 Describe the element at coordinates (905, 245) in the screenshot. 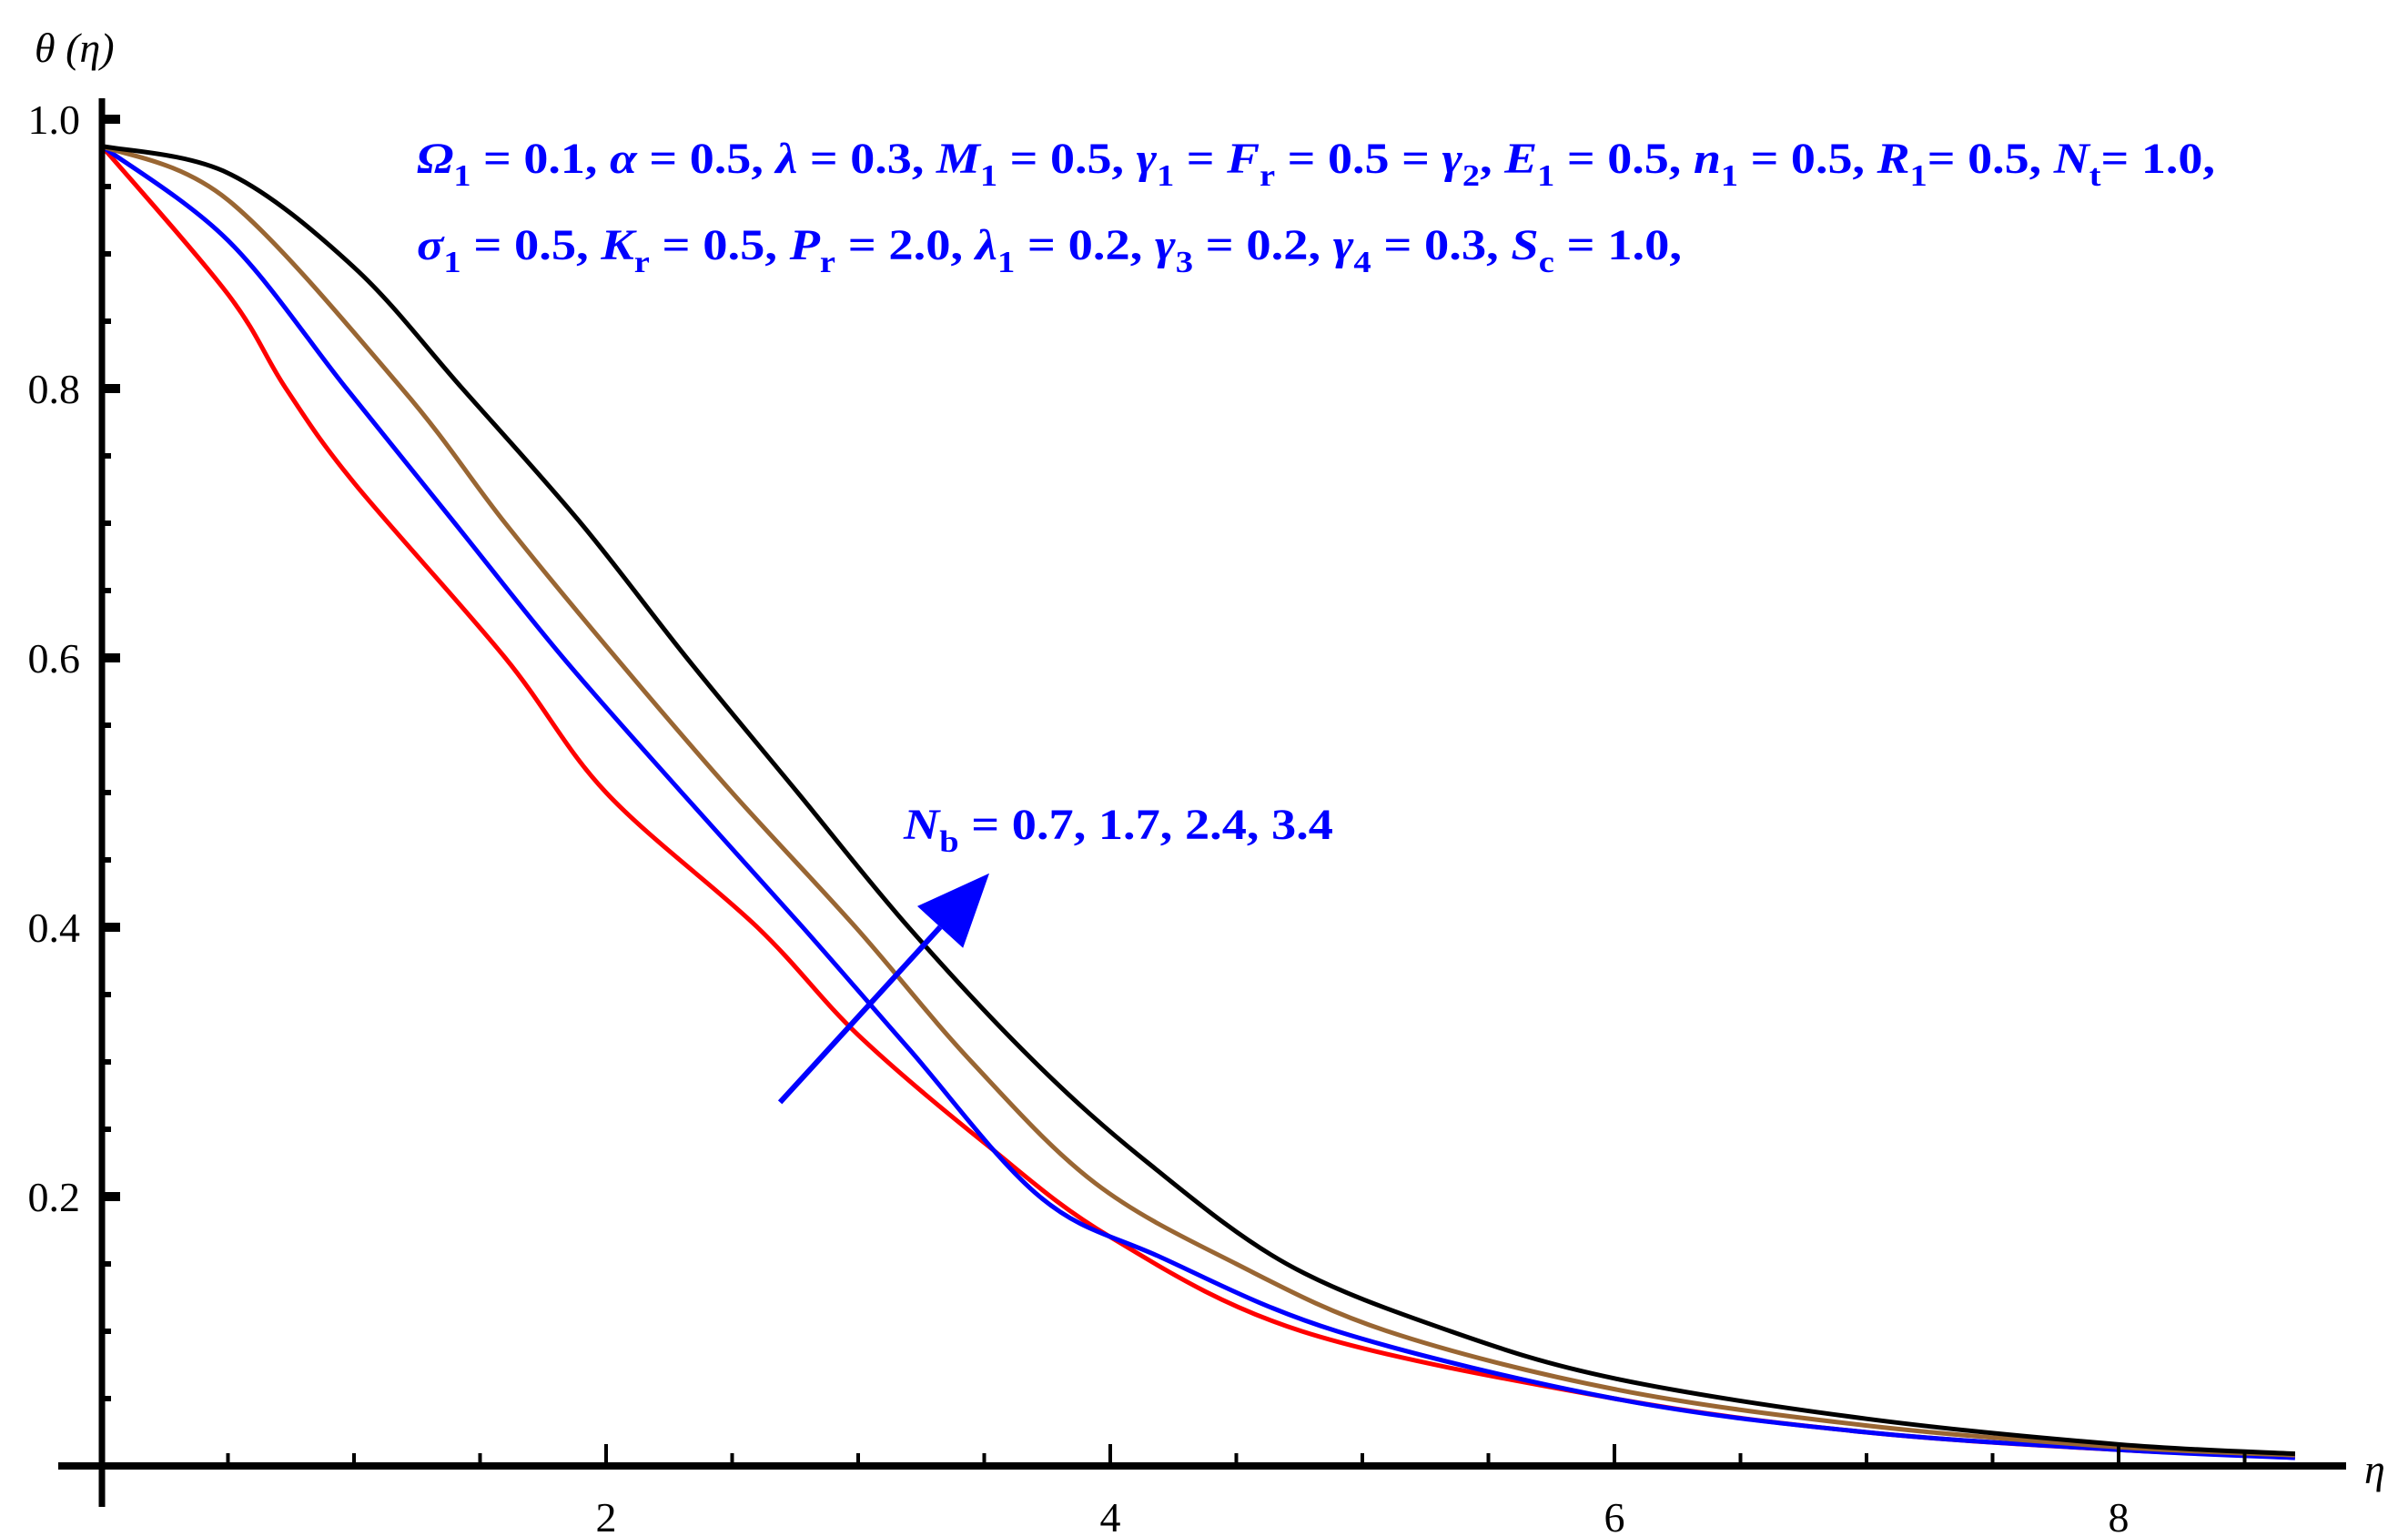

I see `param-value: = 2.0,` at that location.